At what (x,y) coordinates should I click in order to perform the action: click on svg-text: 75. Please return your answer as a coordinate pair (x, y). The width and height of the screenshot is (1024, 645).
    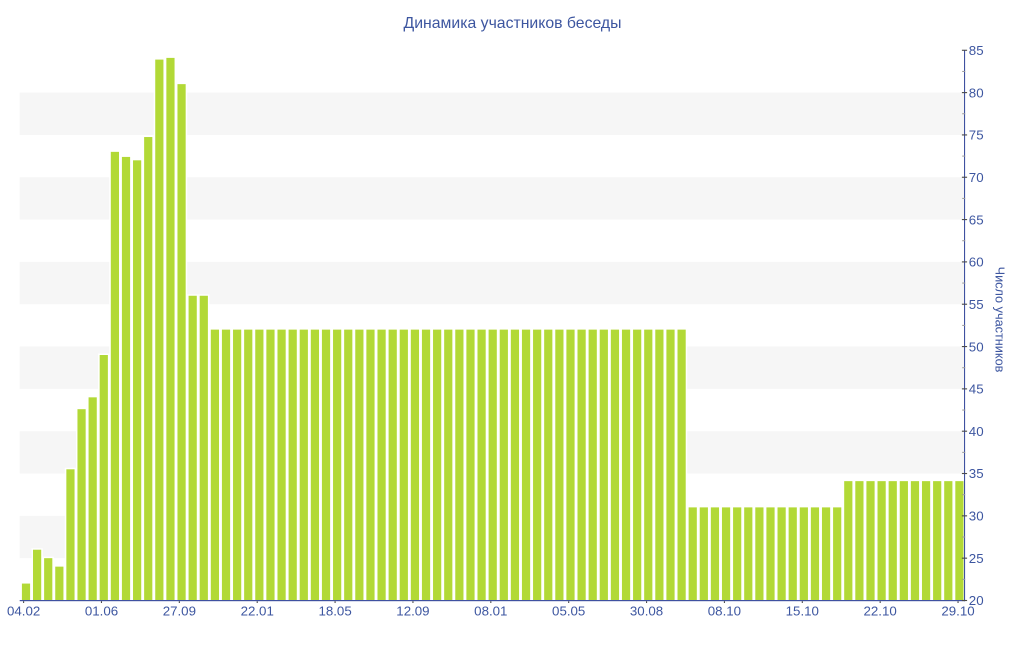
    Looking at the image, I should click on (976, 135).